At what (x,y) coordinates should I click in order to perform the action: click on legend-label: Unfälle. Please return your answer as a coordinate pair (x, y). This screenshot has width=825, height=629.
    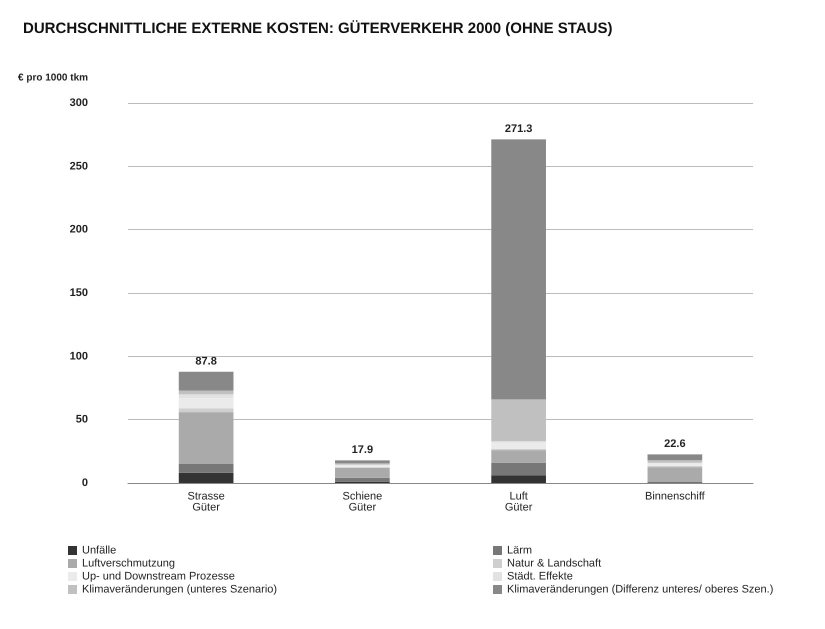
    Looking at the image, I should click on (99, 550).